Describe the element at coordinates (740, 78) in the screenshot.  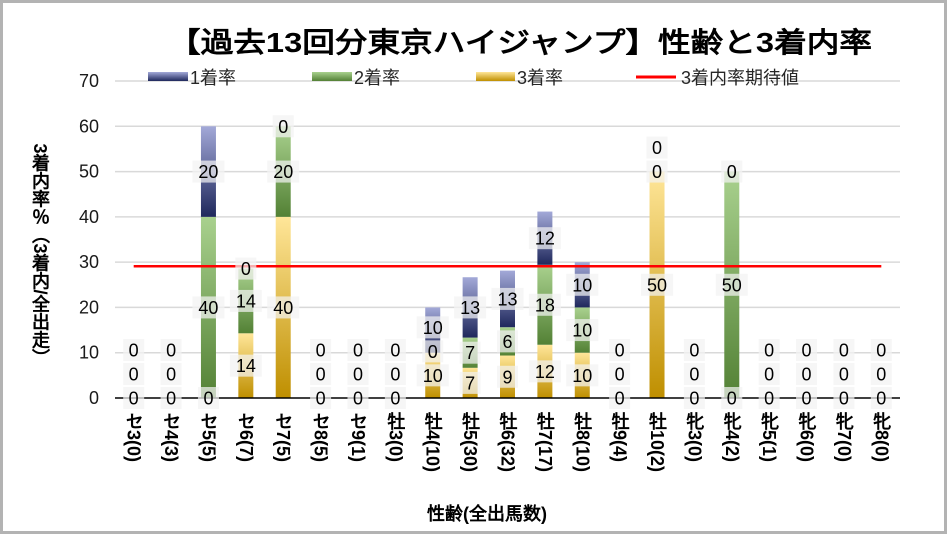
I see `legend-label-expected-rate: 3着内率期待値` at that location.